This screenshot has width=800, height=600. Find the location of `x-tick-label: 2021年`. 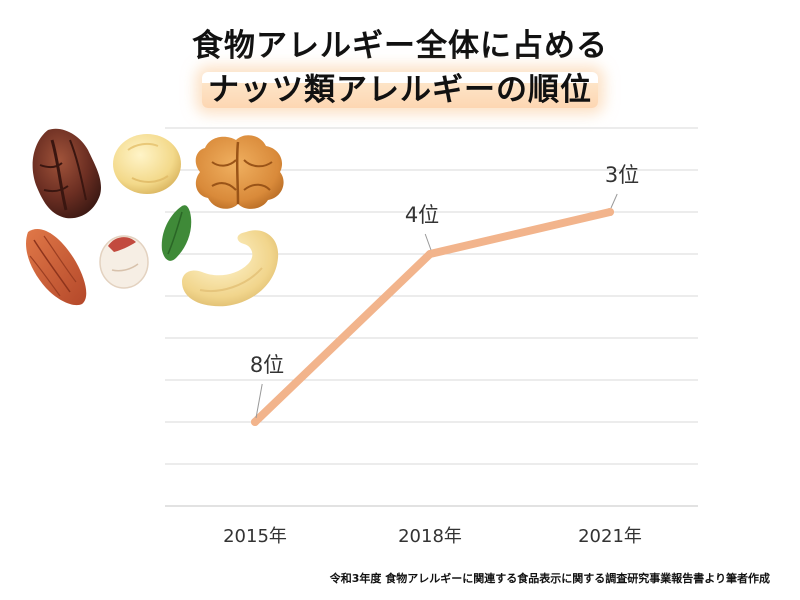

x-tick-label: 2021年 is located at coordinates (610, 536).